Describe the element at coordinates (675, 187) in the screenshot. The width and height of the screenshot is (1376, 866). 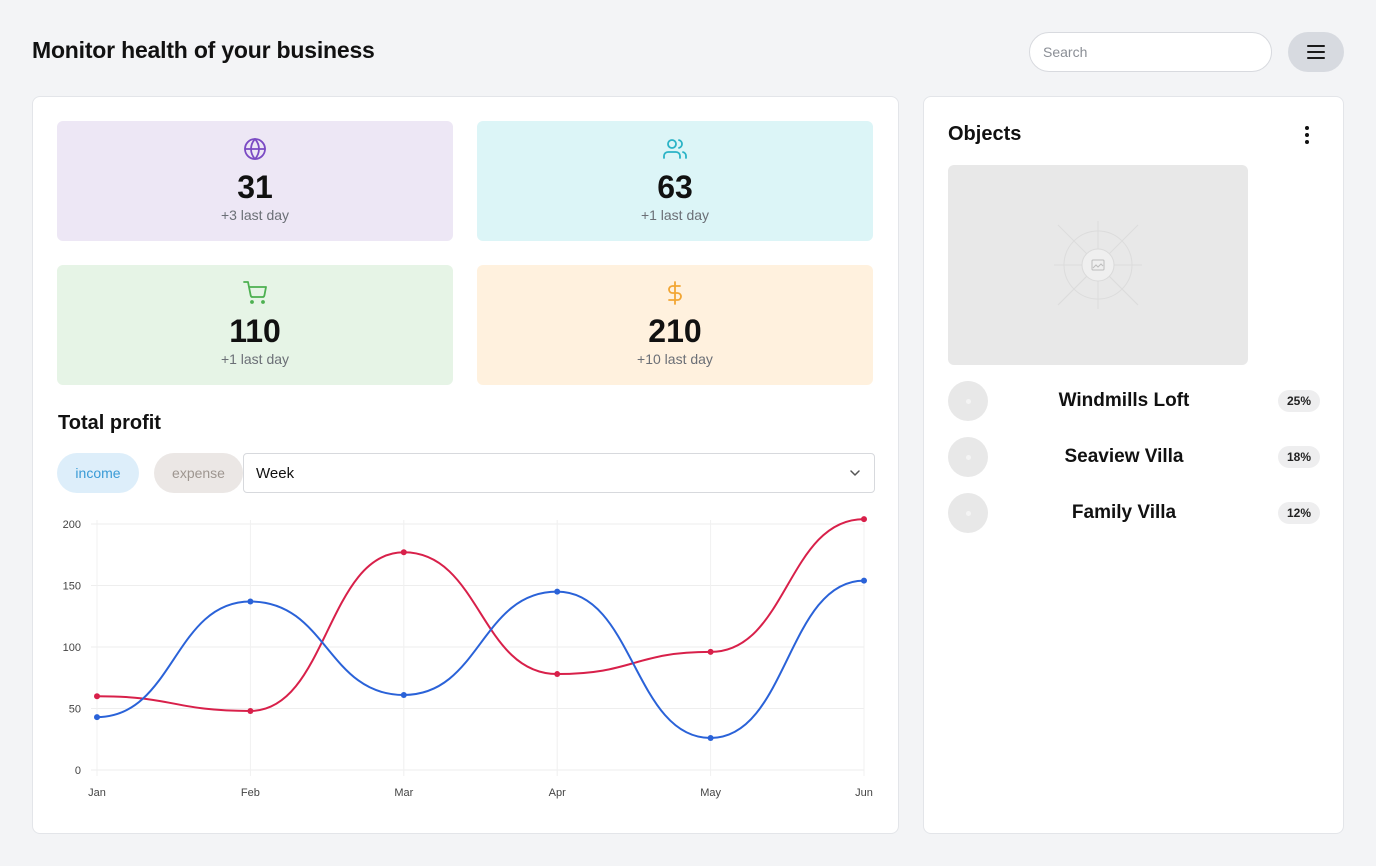
I see `stat-value: 63` at that location.